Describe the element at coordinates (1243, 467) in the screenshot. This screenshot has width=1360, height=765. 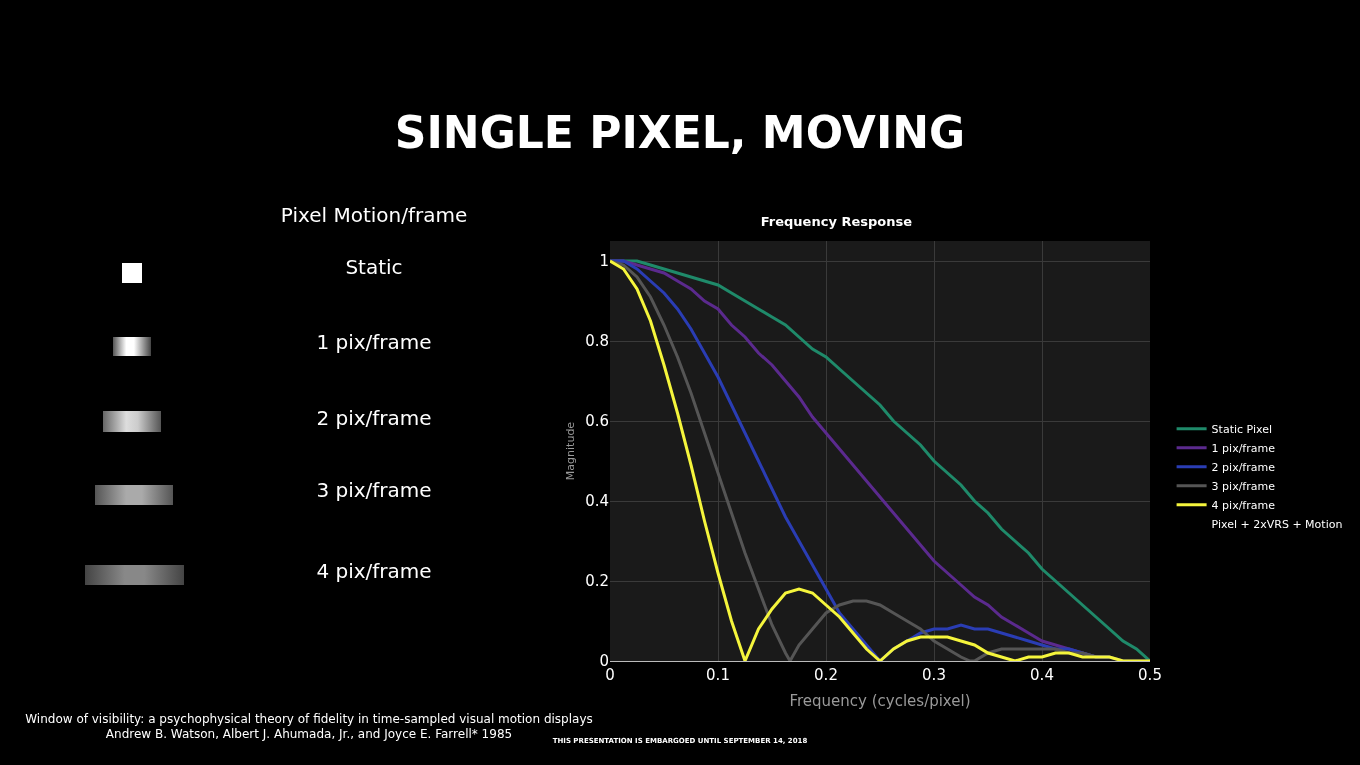
I see `legend-label: 2 pix/frame` at that location.